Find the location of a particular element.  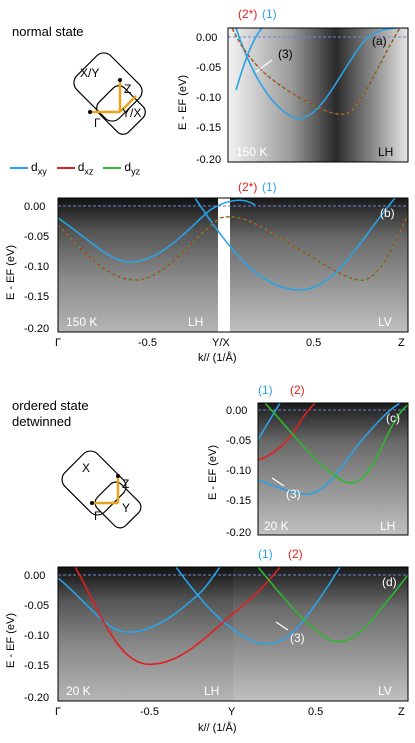

panel-b-tag: (b) is located at coordinates (387, 213).